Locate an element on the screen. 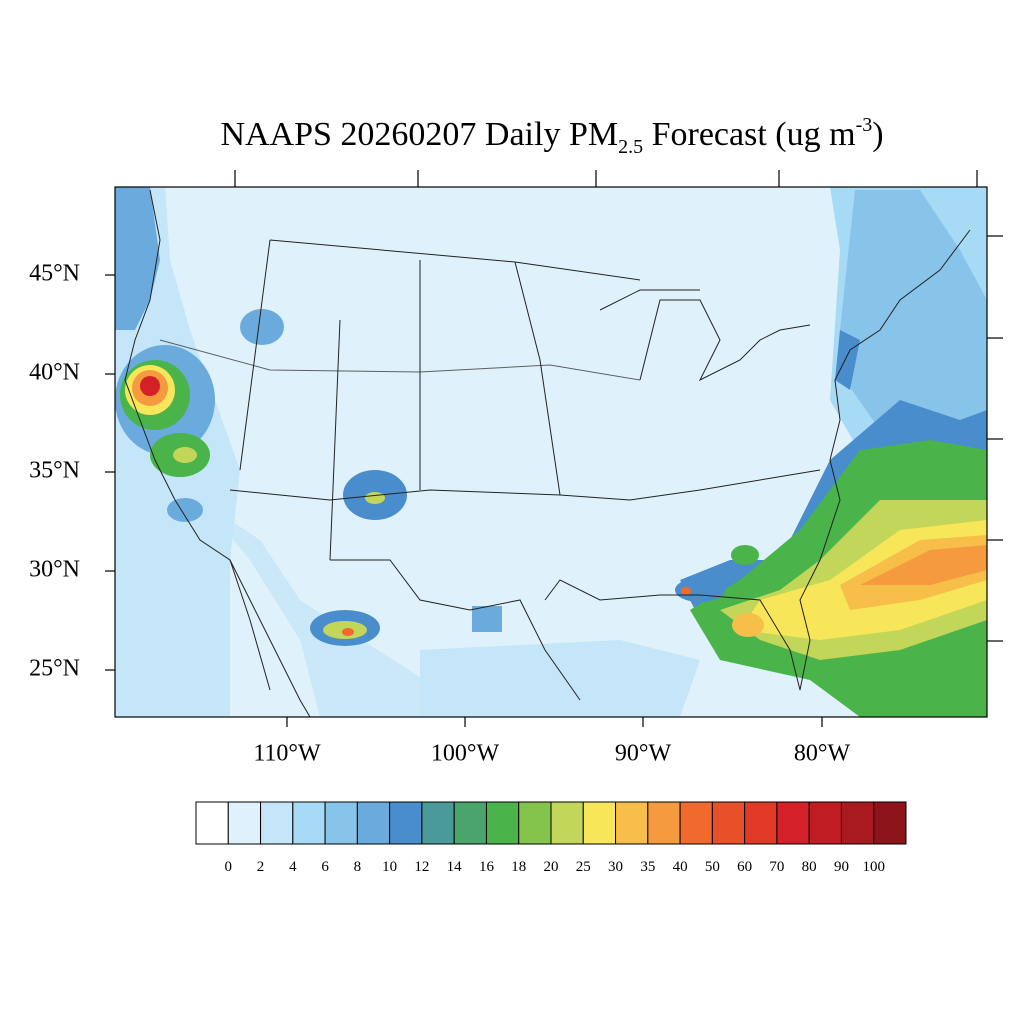 The height and width of the screenshot is (1024, 1024). title-close: ) is located at coordinates (877, 134).